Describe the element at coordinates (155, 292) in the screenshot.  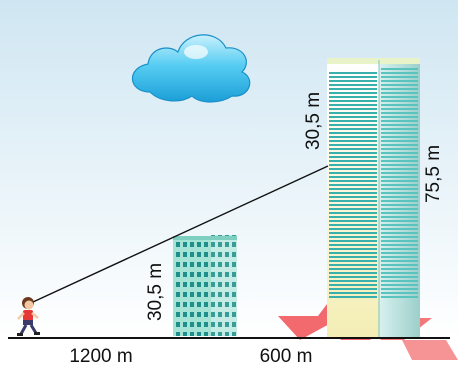
I see `small-building-height-label: 30,5 m` at that location.